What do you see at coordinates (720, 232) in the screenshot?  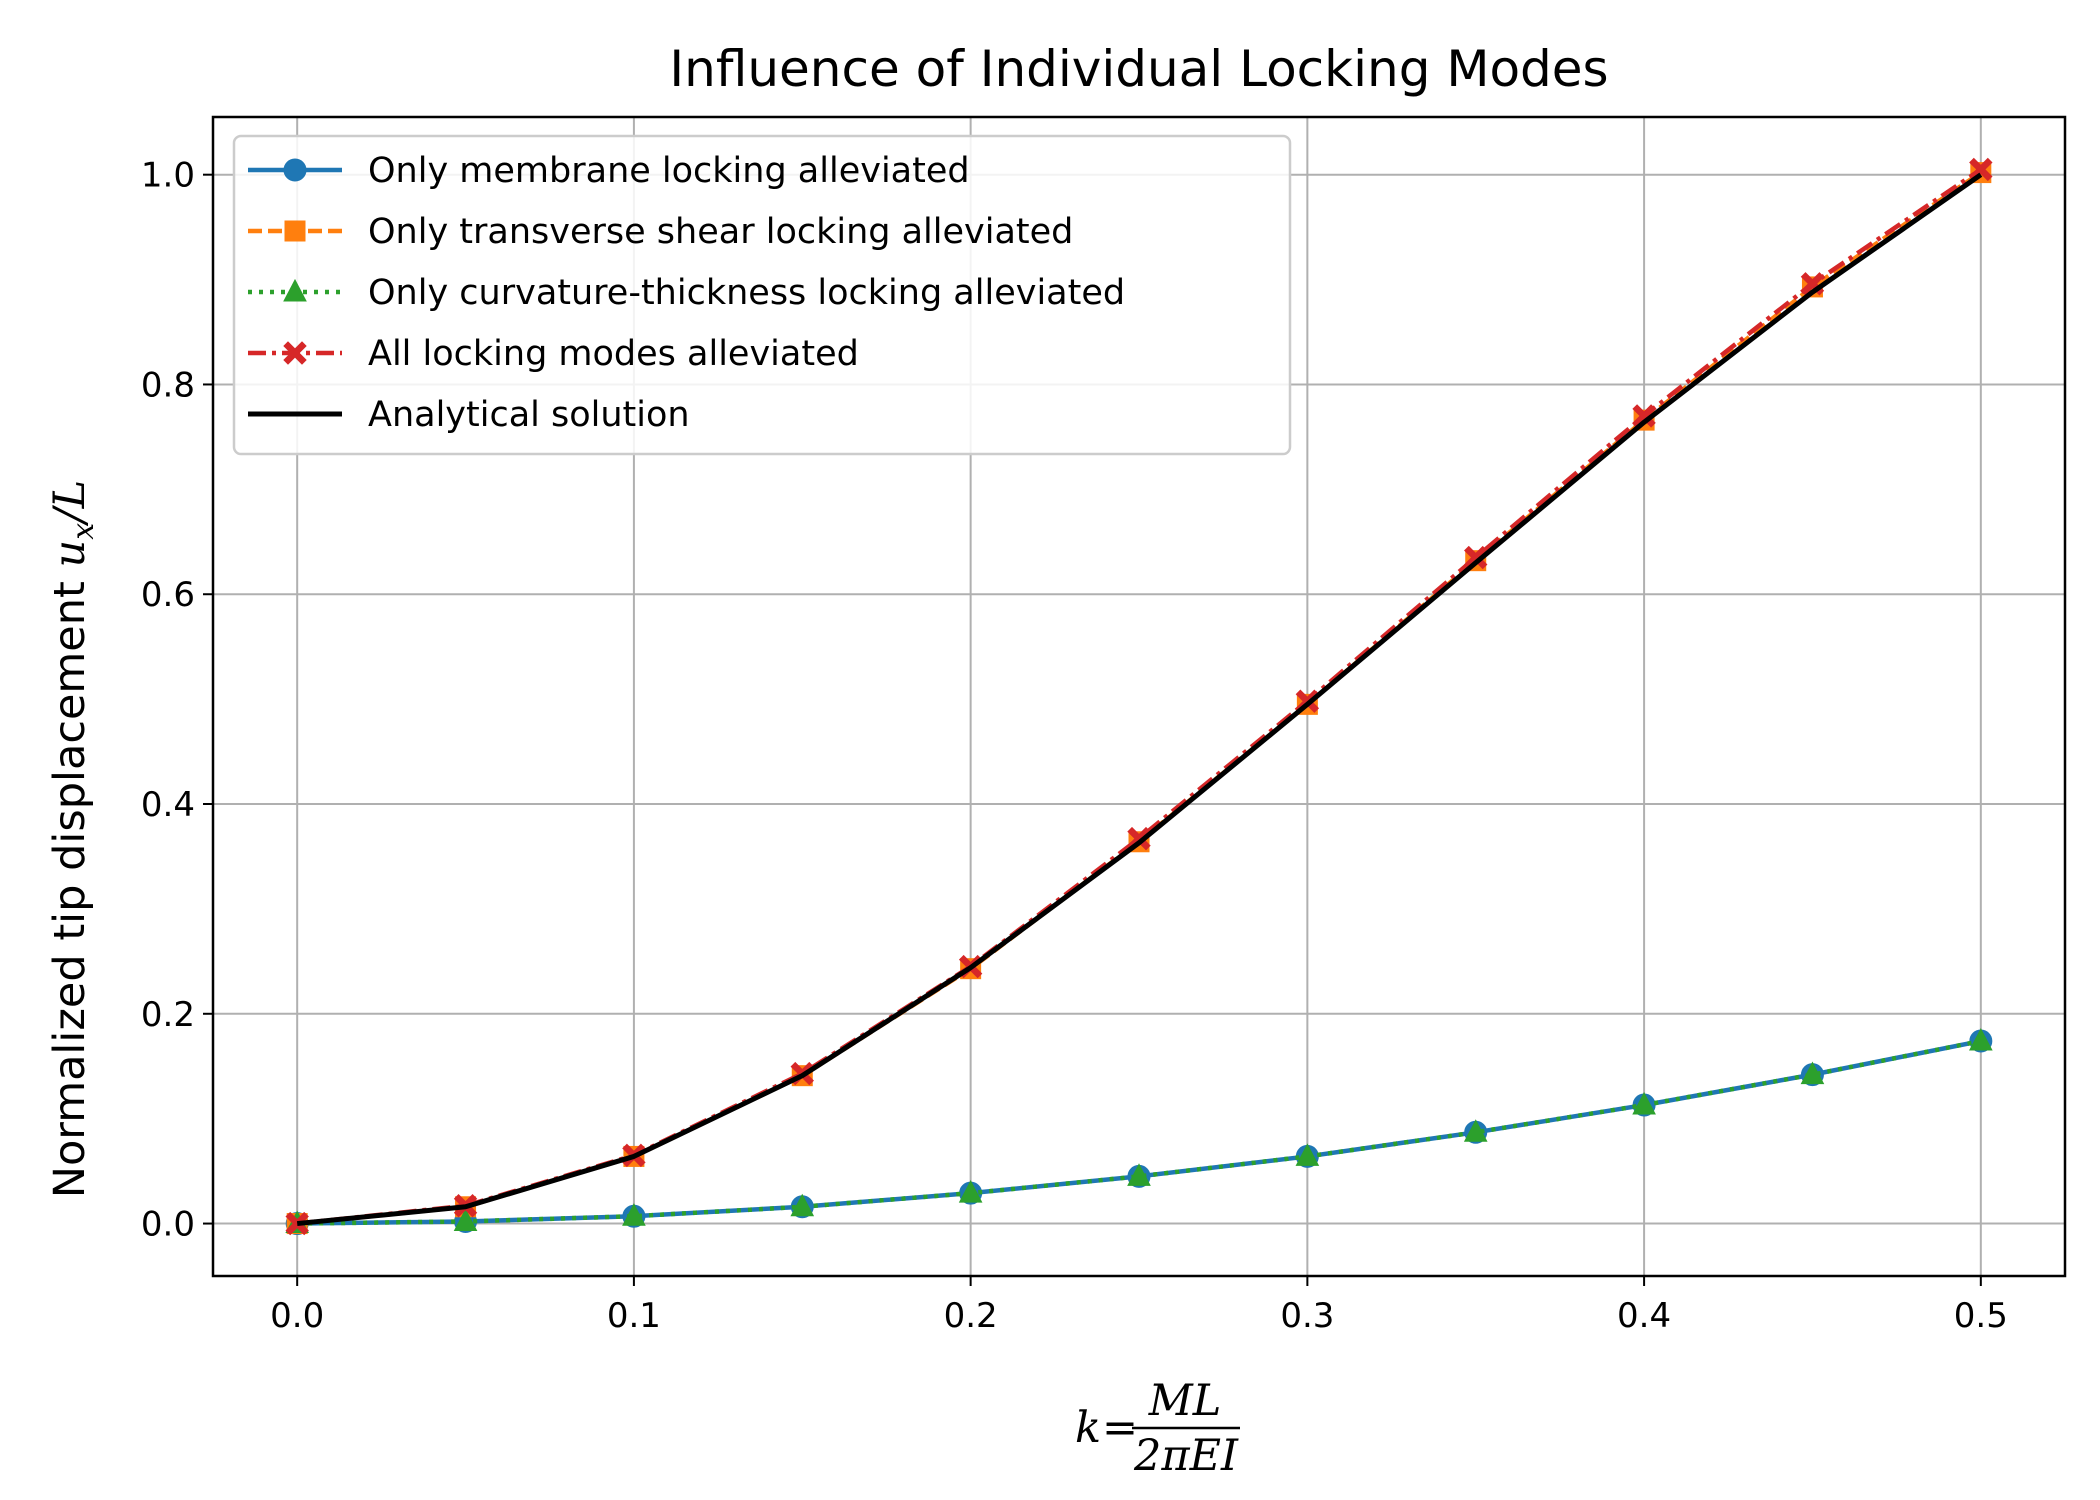 I see `legend-label-shear: Only transverse shear locking alleviated` at bounding box center [720, 232].